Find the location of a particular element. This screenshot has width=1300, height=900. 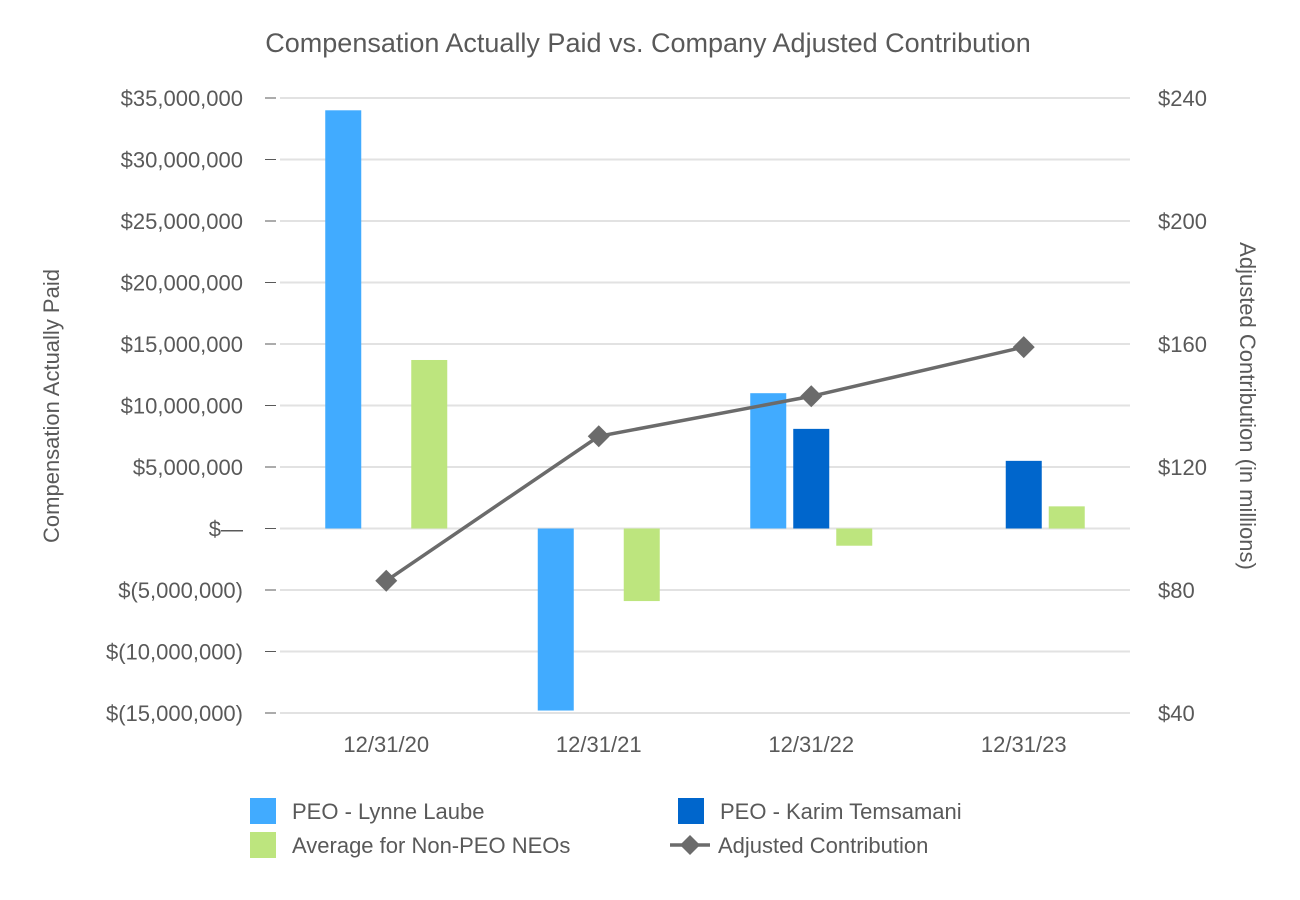

y2-tick-label: $200 is located at coordinates (1182, 221).